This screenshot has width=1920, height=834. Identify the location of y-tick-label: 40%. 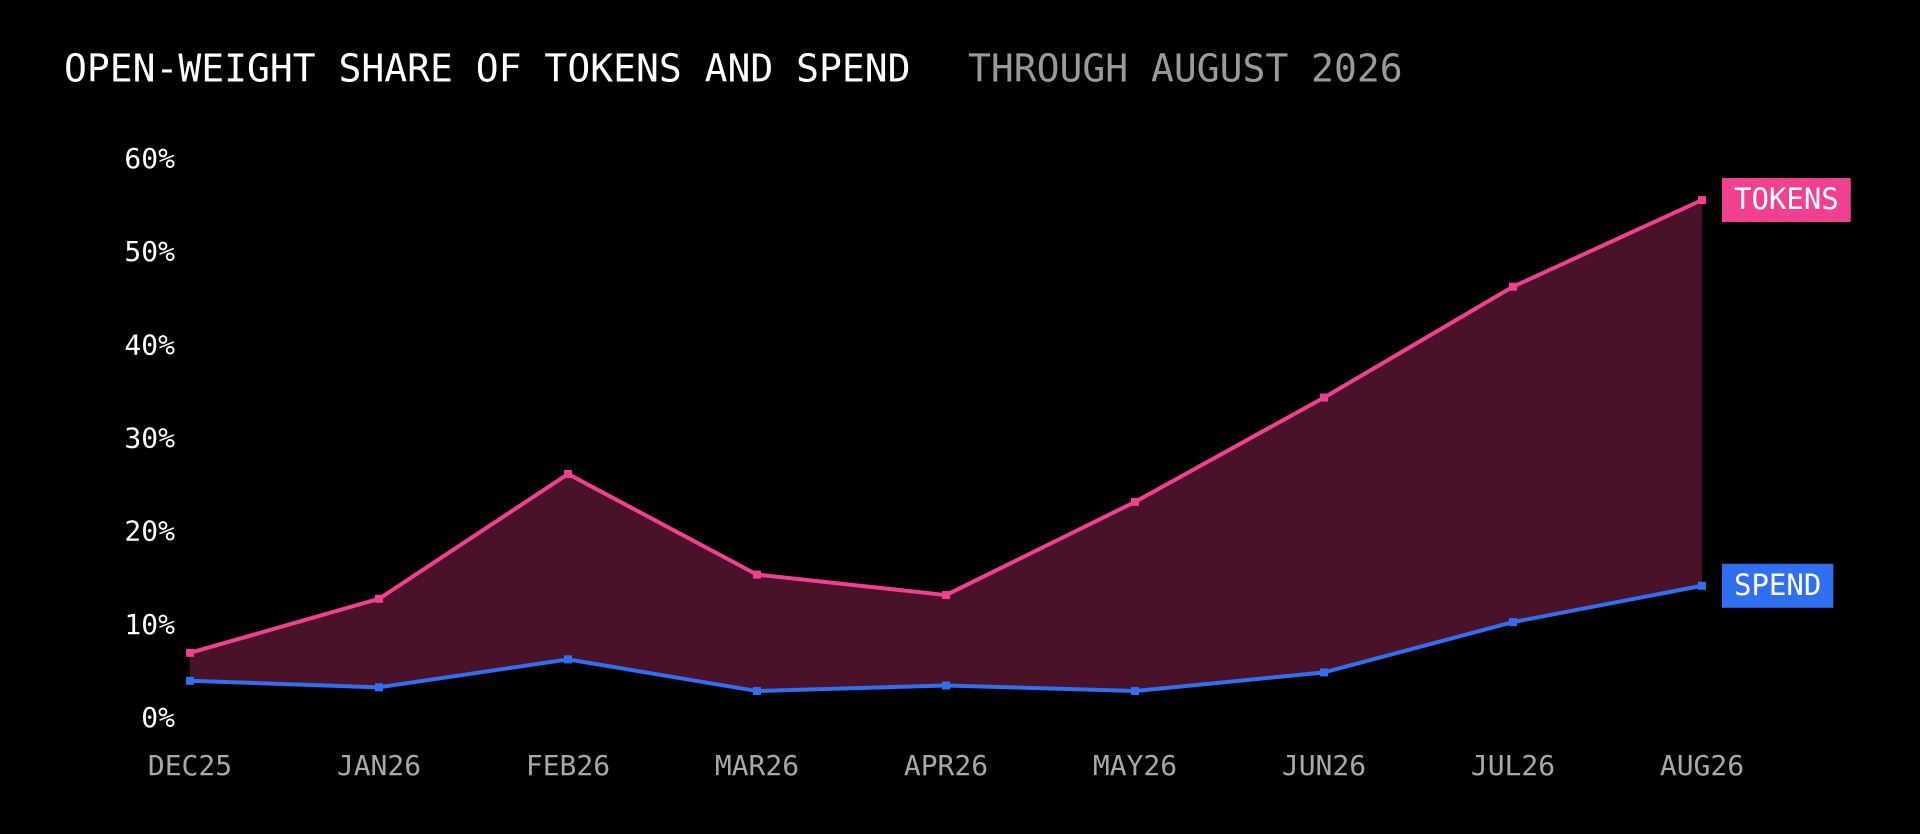
(149, 344).